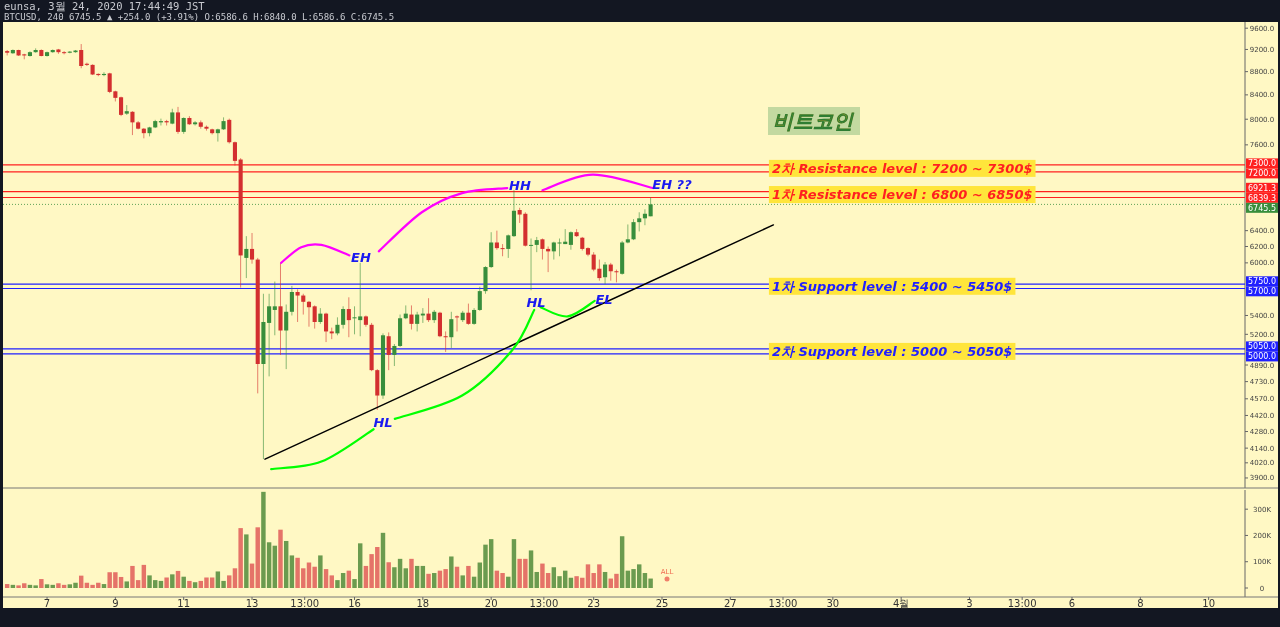 The height and width of the screenshot is (627, 1280). I want to click on ref-line-label: 7200.0, so click(1262, 174).